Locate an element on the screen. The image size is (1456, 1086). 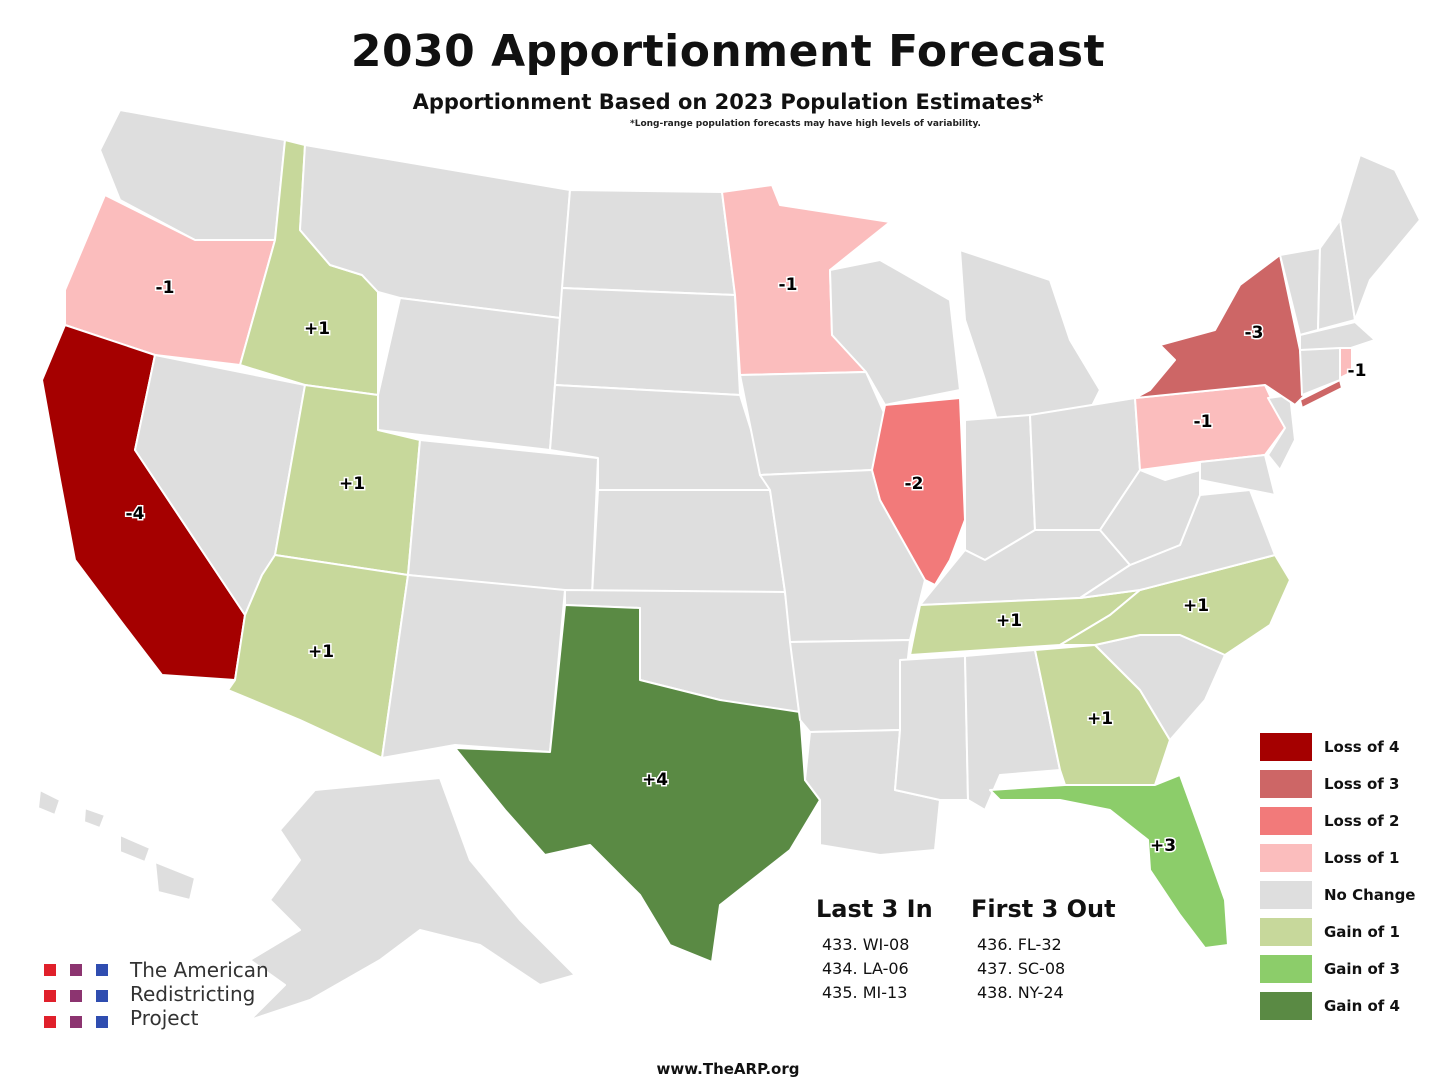
map-title: 2030 Apportionment Forecast is located at coordinates (728, 51).